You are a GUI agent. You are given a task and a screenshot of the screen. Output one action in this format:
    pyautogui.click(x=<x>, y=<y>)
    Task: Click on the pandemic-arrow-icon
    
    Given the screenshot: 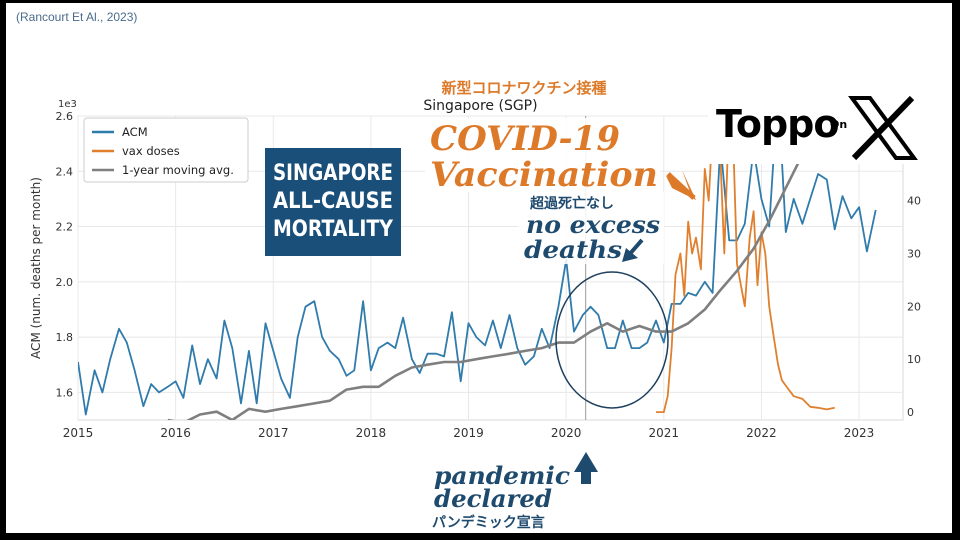 What is the action you would take?
    pyautogui.click(x=586, y=468)
    